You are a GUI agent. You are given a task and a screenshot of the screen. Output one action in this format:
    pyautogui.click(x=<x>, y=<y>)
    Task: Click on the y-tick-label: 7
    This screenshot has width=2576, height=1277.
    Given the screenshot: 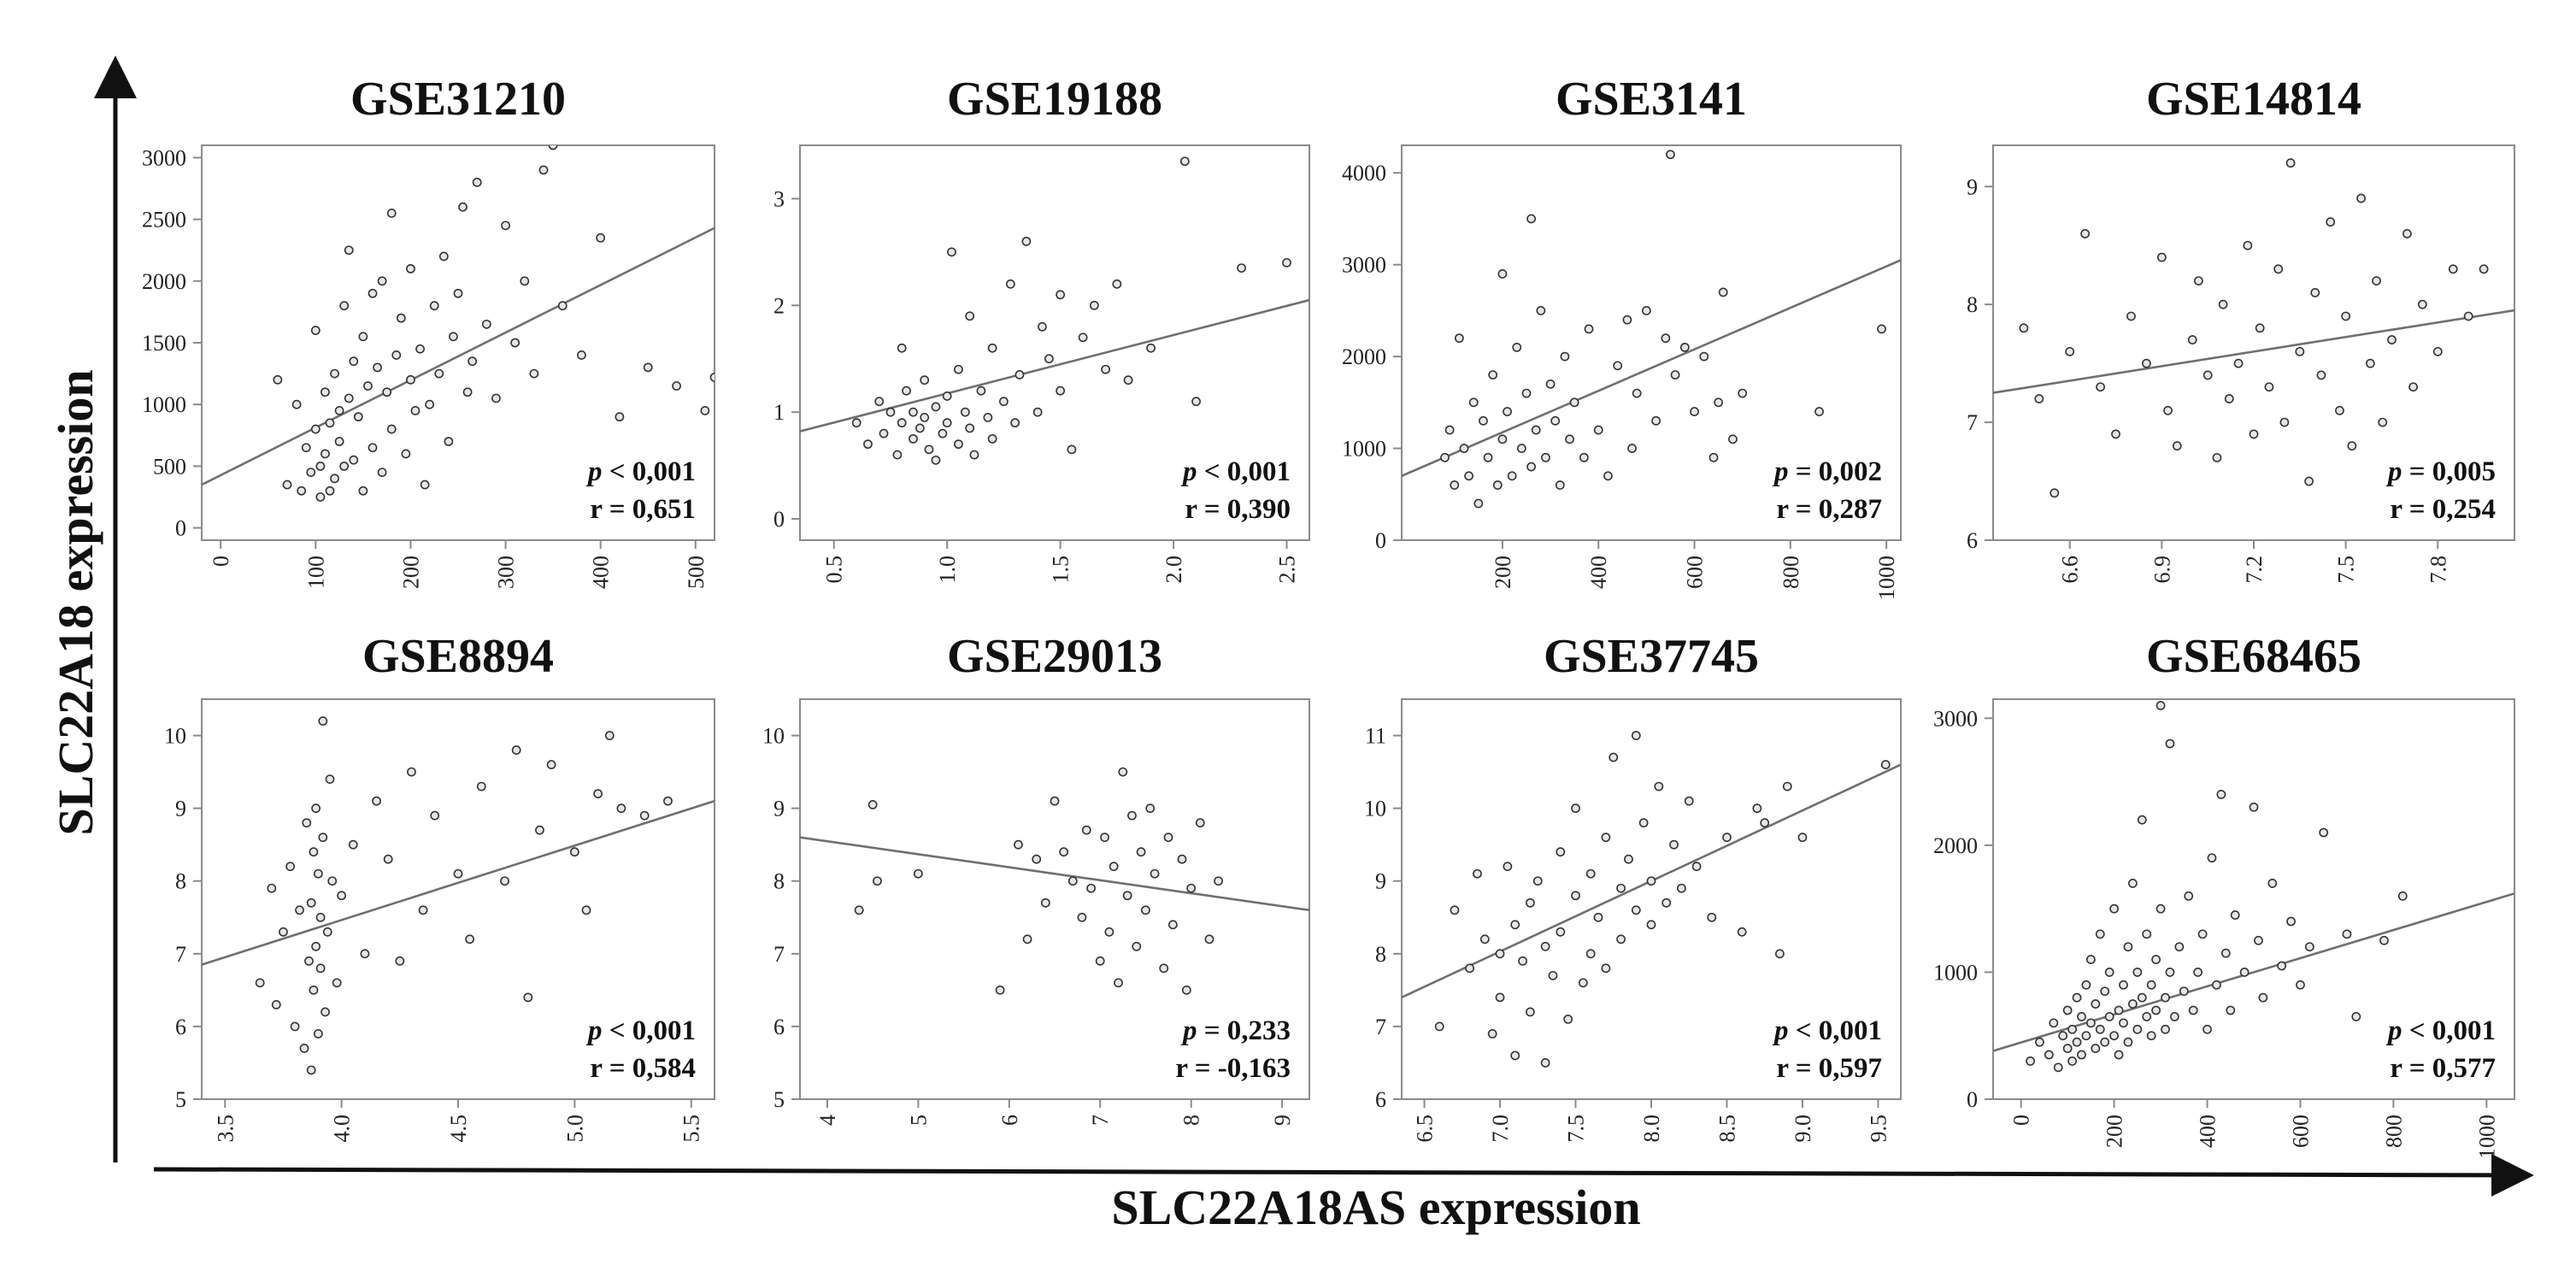 What is the action you would take?
    pyautogui.click(x=1972, y=422)
    